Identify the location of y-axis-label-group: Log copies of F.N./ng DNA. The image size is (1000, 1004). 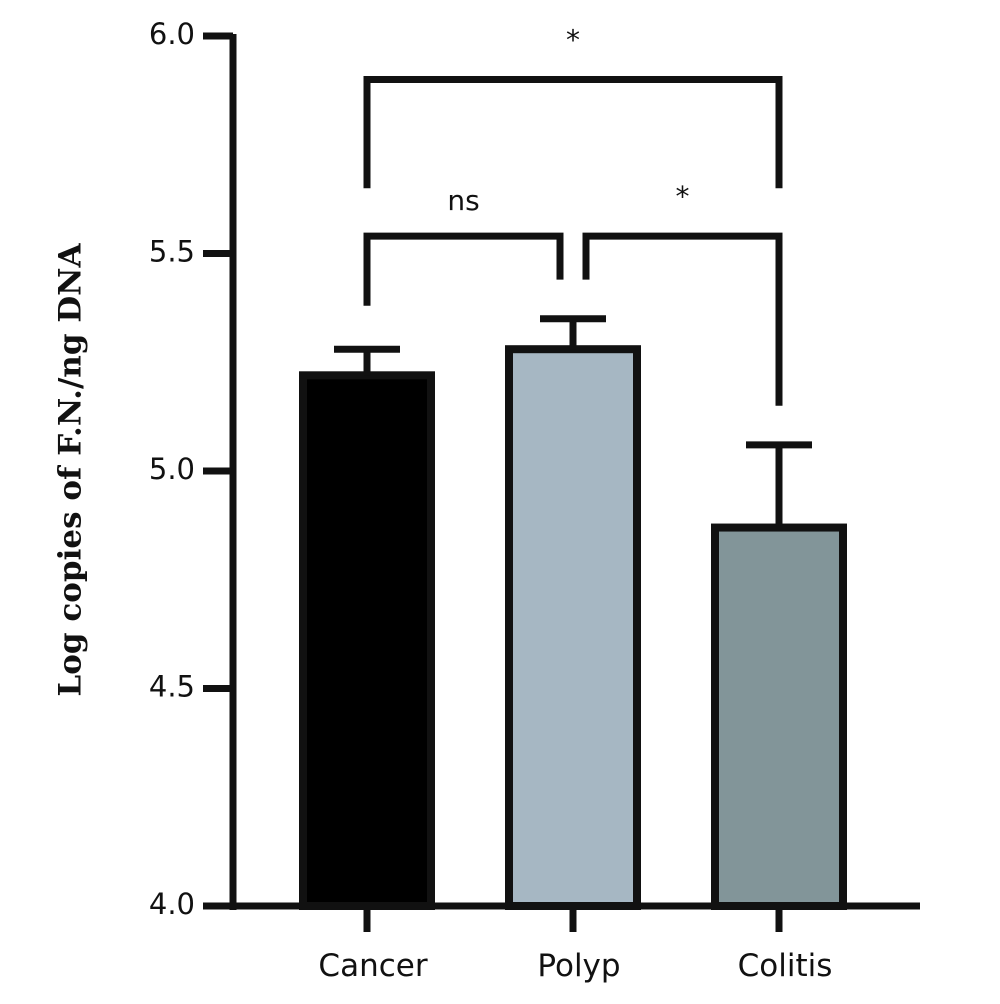
(71, 469).